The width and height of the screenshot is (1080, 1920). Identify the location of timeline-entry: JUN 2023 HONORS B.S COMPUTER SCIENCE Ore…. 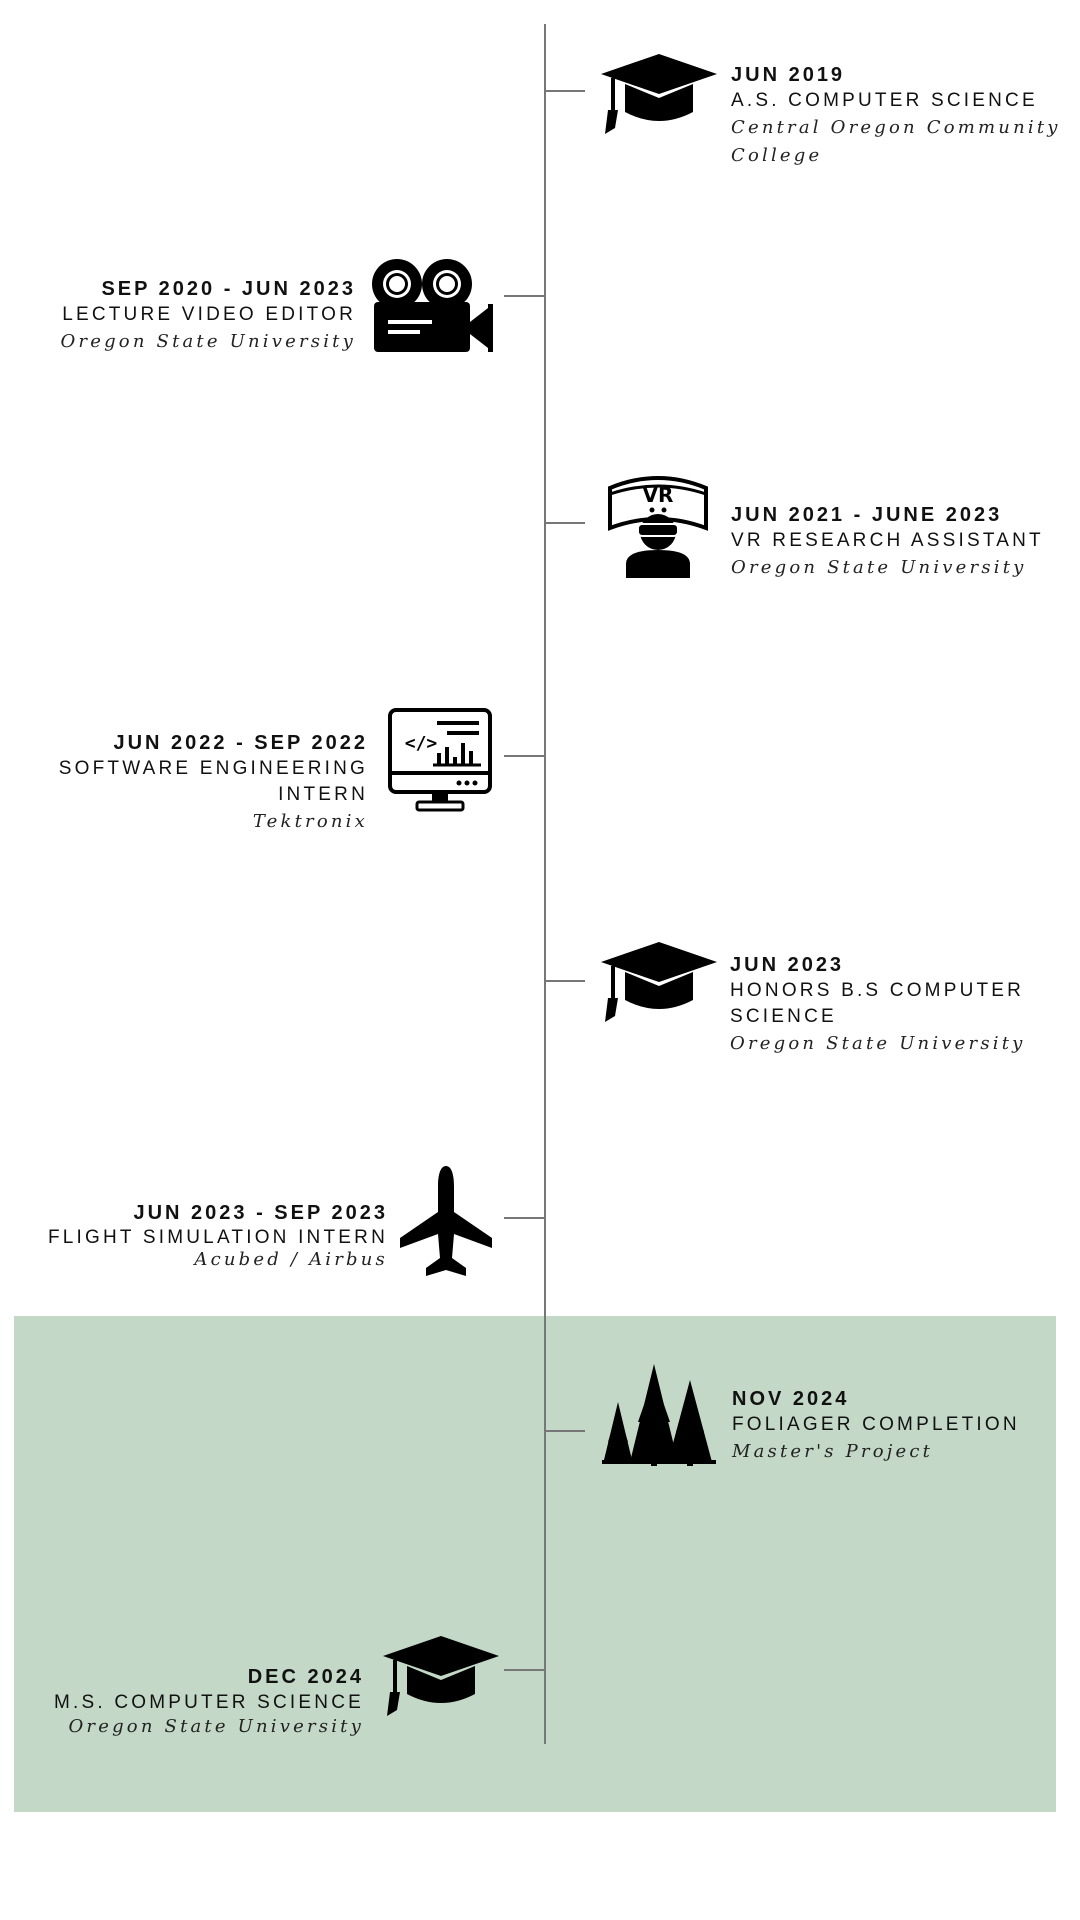
(885, 1005).